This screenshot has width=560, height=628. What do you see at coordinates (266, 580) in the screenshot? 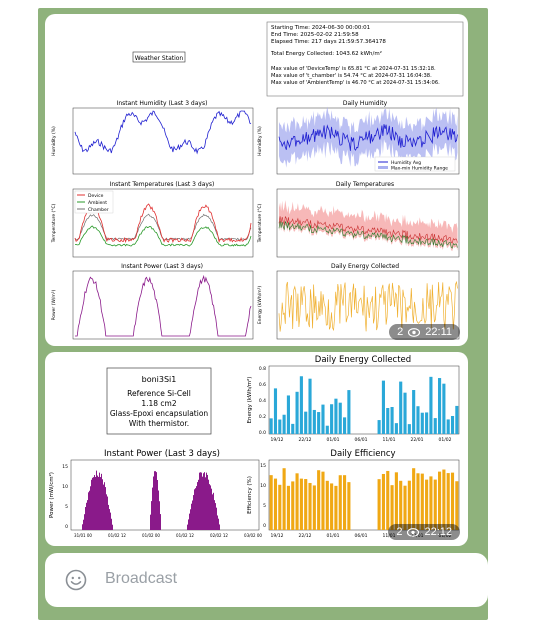
I see `message-input-bar: Broadcast` at bounding box center [266, 580].